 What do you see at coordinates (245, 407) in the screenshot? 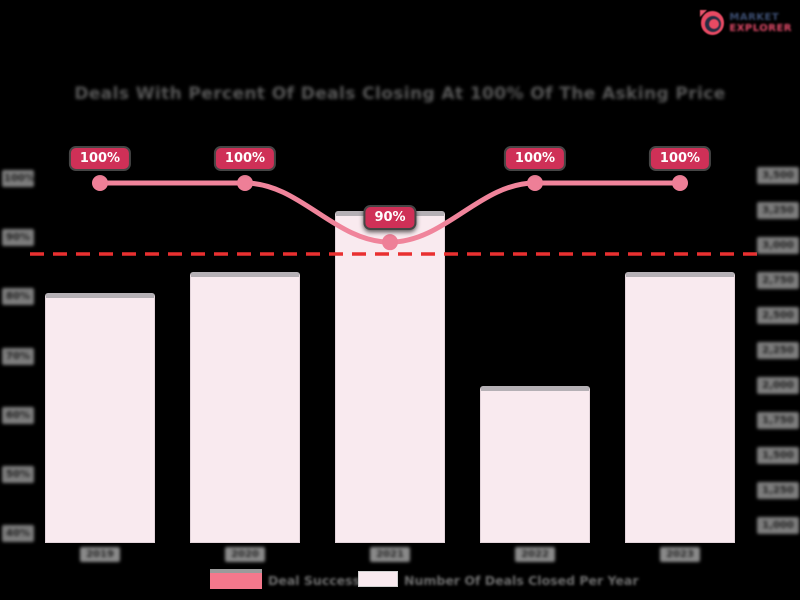
I see `bar-2020` at bounding box center [245, 407].